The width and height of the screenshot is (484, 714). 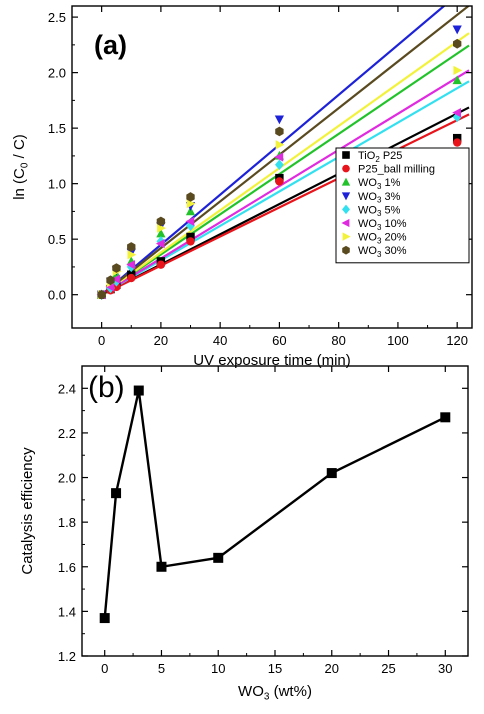 What do you see at coordinates (379, 211) in the screenshot?
I see `legend-label: WO3 5%` at bounding box center [379, 211].